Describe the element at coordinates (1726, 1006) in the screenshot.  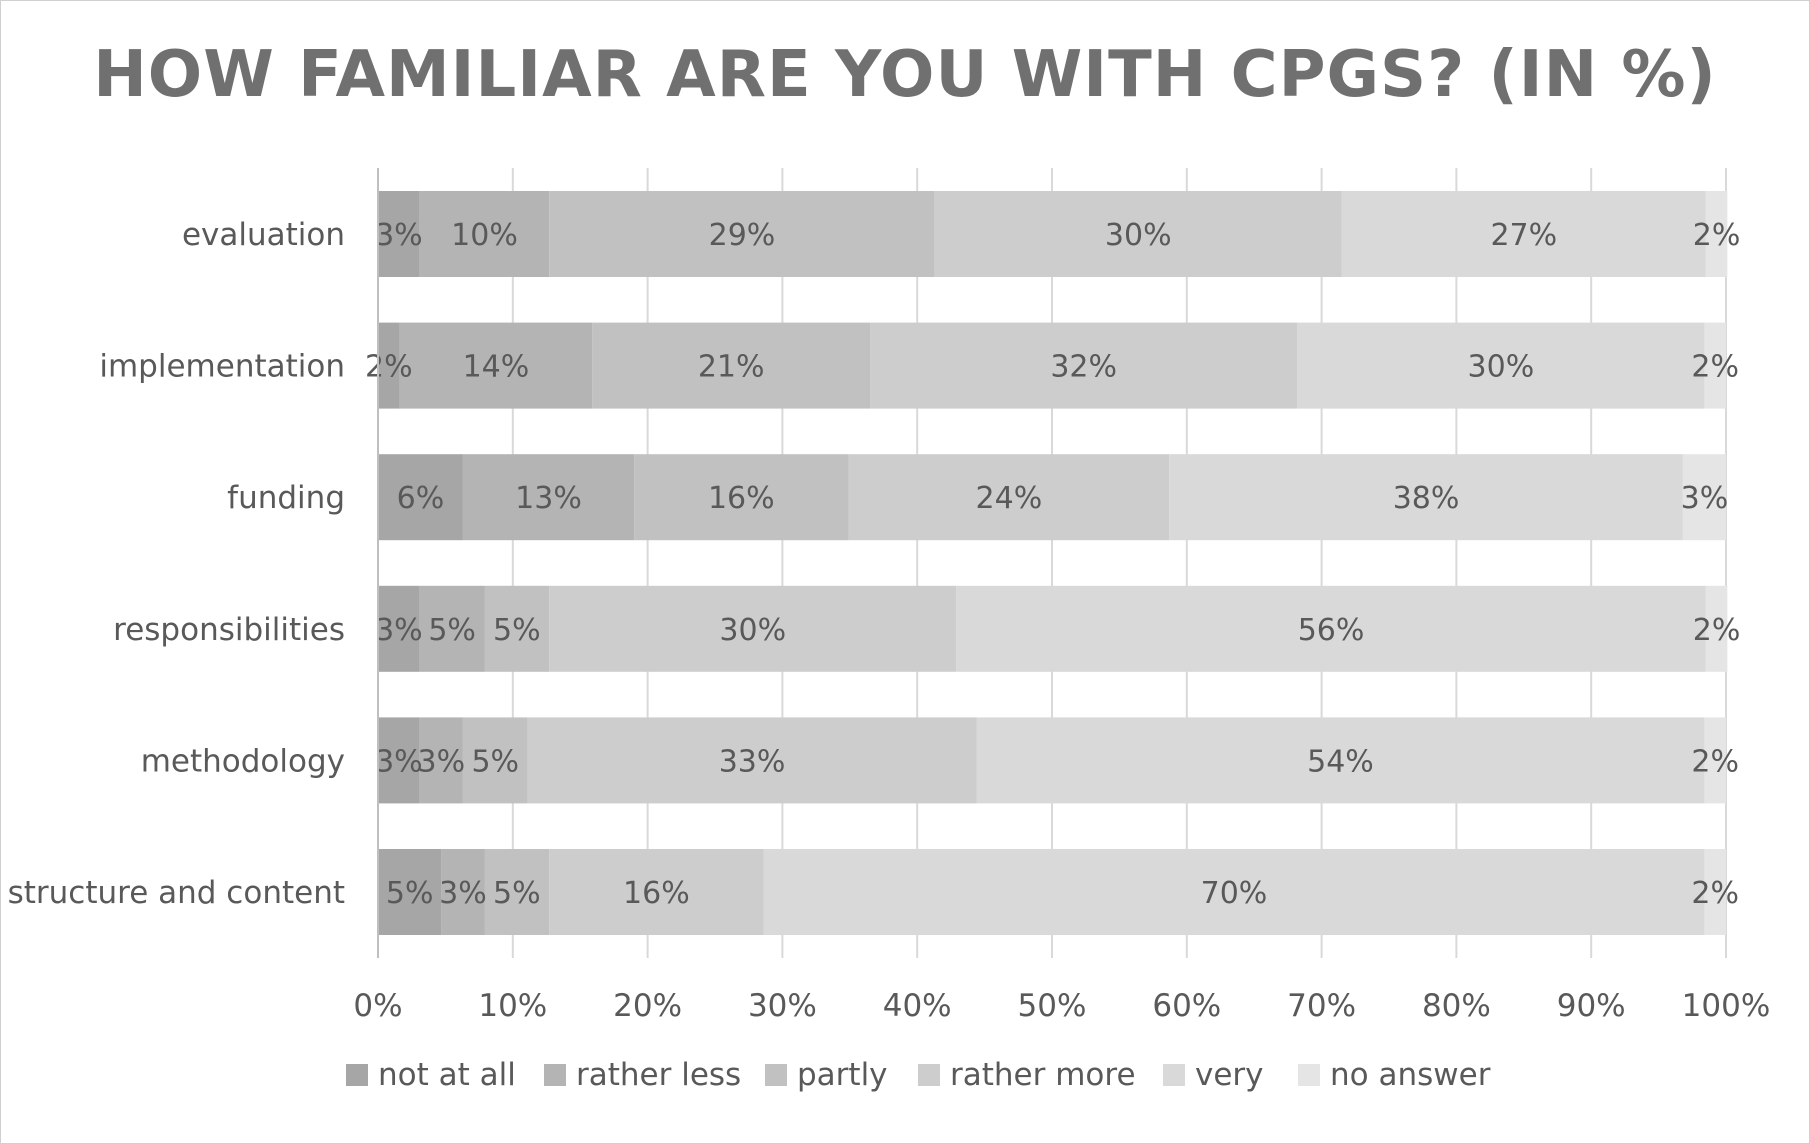
I see `x-tick-label: 100%` at that location.